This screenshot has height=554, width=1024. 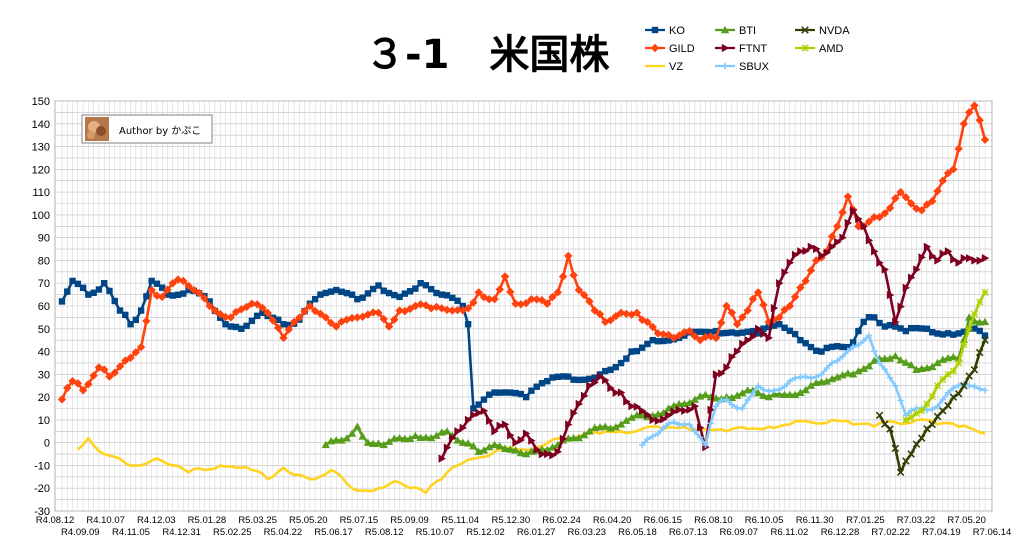 What do you see at coordinates (682, 49) in the screenshot?
I see `legend-label-gild: GILD` at bounding box center [682, 49].